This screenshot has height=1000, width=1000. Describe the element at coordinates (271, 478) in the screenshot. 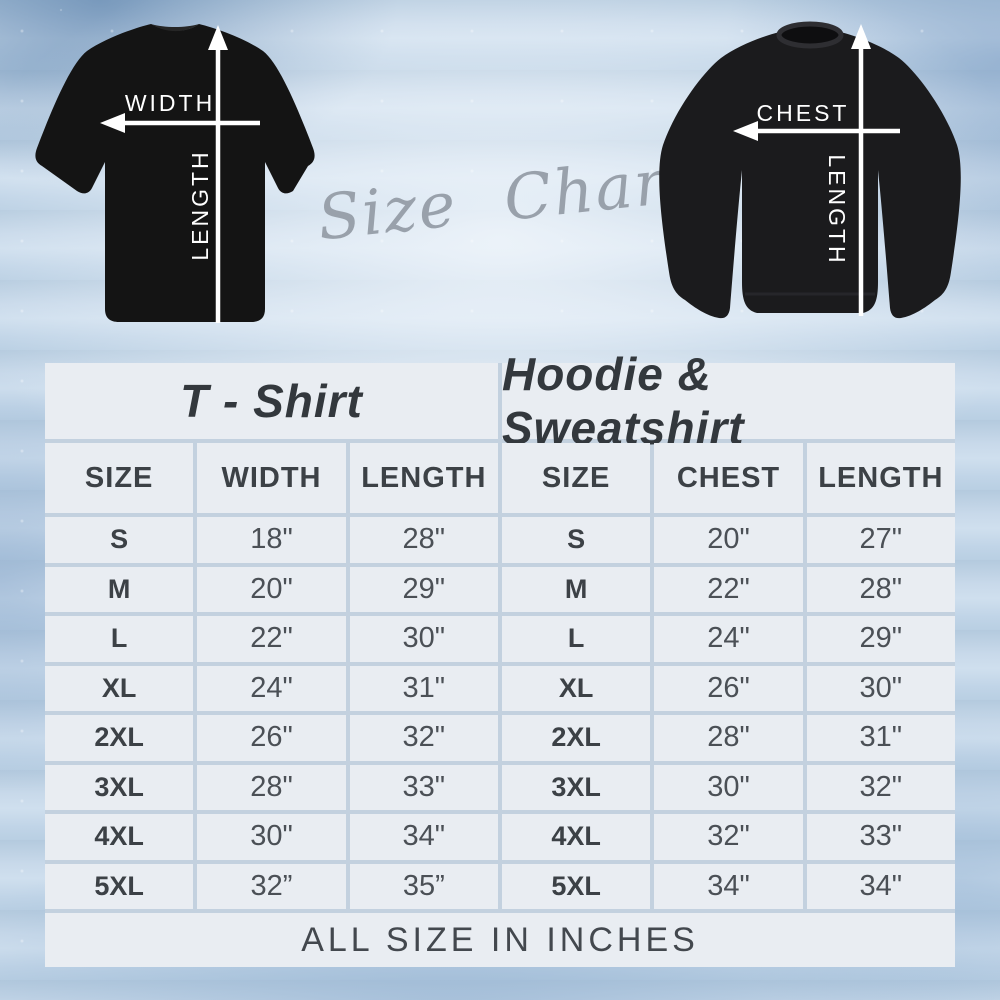

I see `tshirt-header-width: WIDTH` at that location.